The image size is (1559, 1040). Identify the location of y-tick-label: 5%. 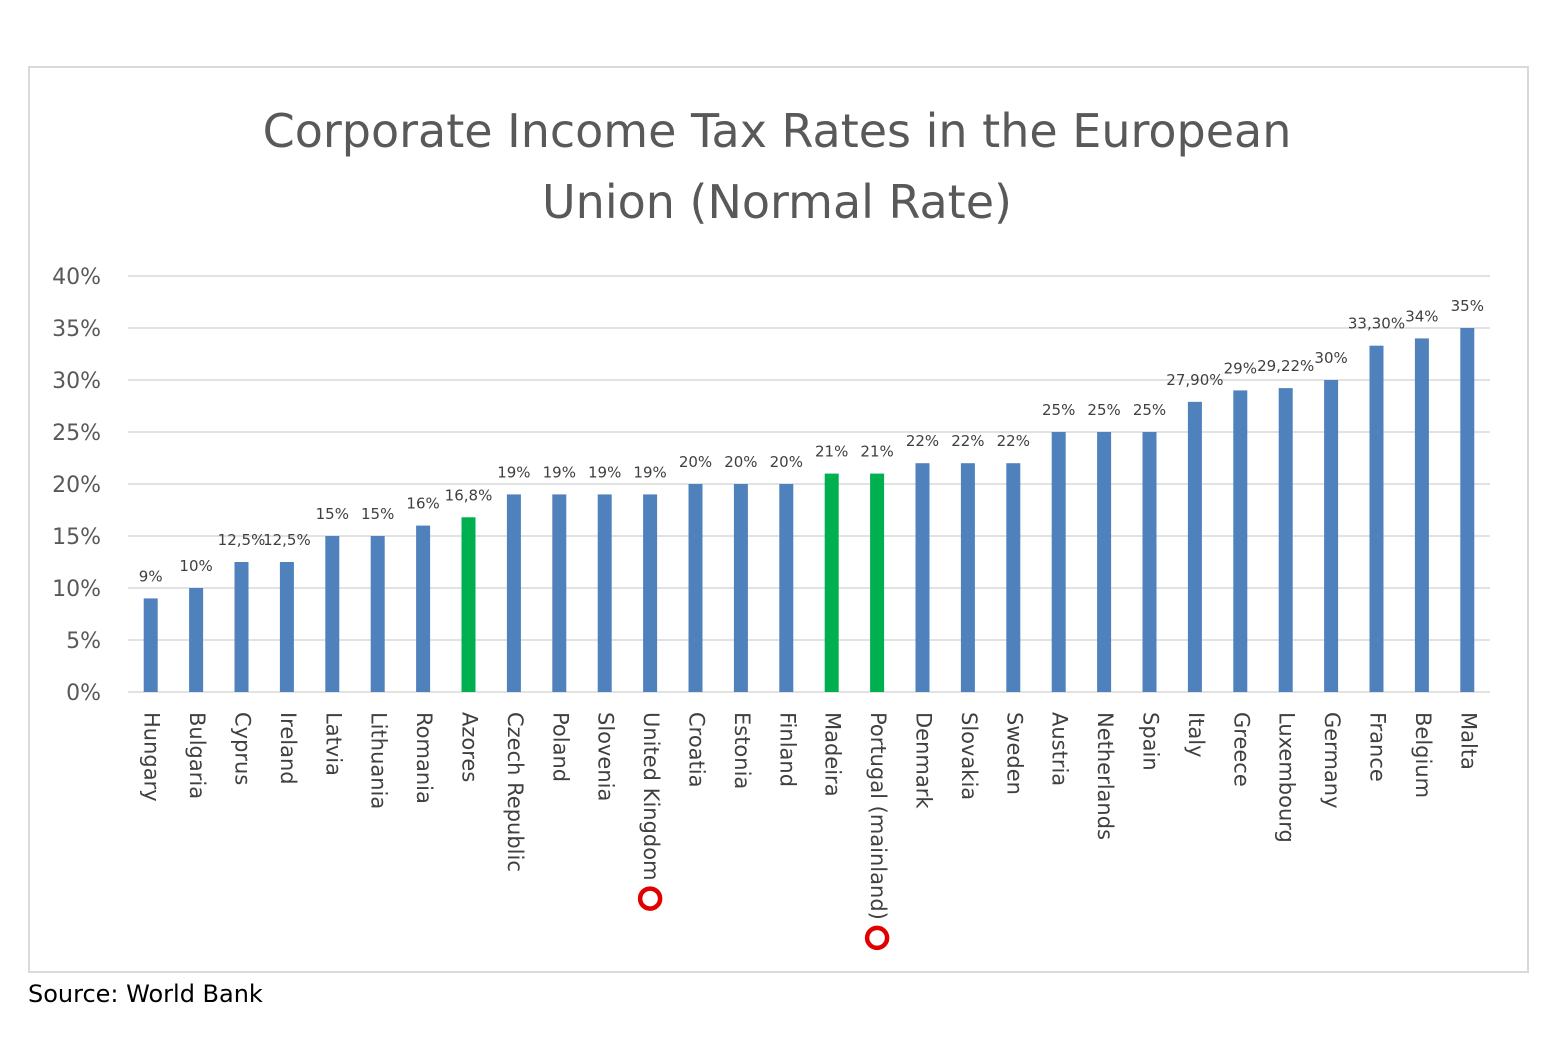
(83, 641).